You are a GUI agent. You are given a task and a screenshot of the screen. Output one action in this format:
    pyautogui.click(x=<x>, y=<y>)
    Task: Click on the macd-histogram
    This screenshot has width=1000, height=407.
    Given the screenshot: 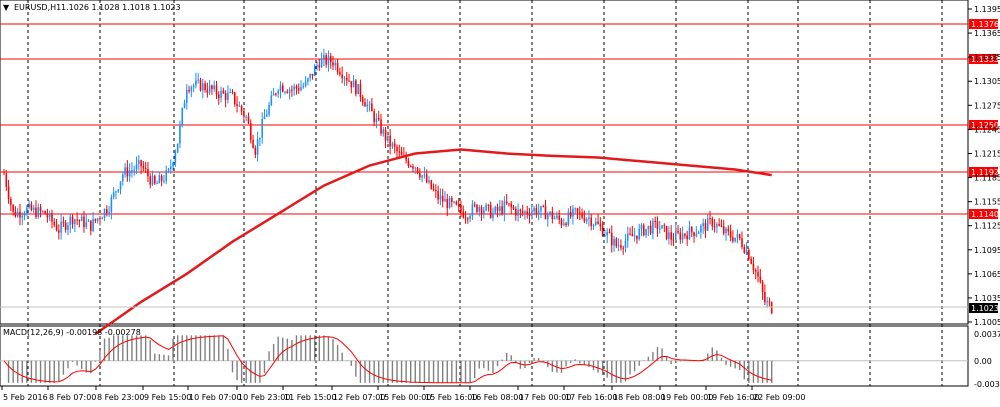 What is the action you would take?
    pyautogui.click(x=484, y=359)
    